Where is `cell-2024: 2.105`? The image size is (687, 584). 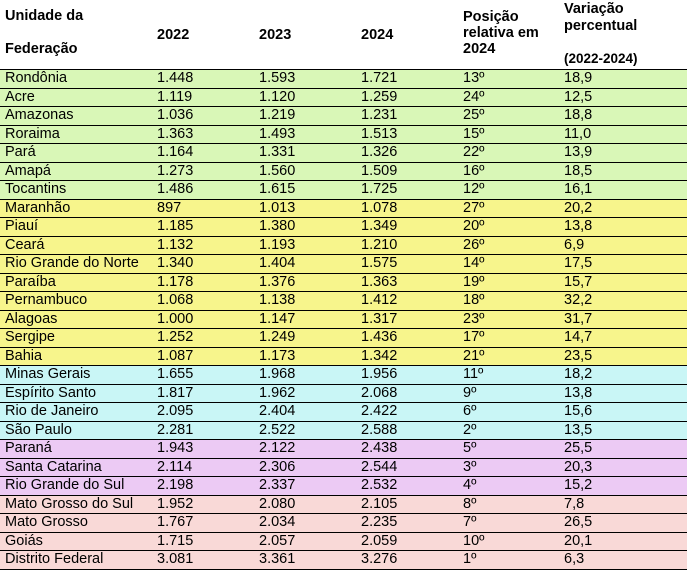 cell-2024: 2.105 is located at coordinates (408, 504).